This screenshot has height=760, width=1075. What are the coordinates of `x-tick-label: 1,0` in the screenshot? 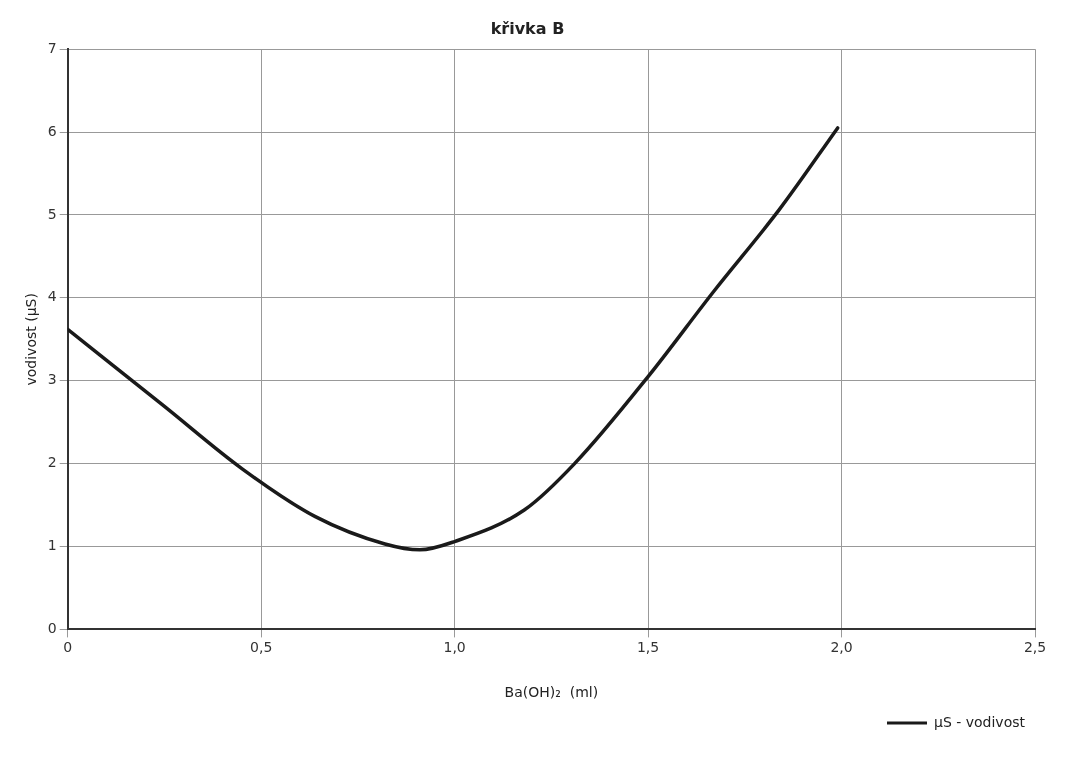 It's located at (454, 647).